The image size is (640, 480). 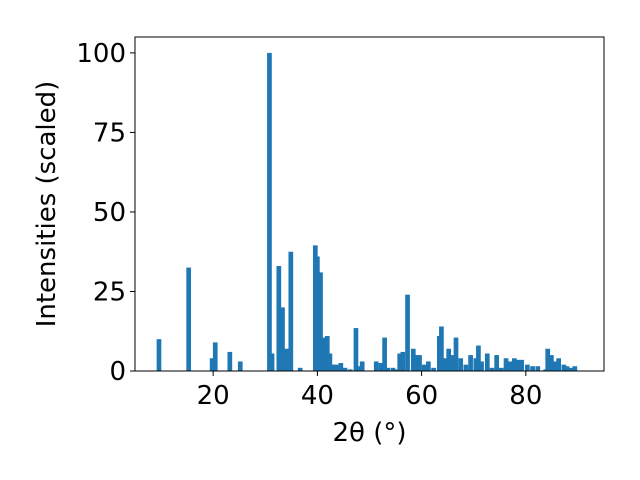 What do you see at coordinates (421, 396) in the screenshot?
I see `x-tick-label: 60` at bounding box center [421, 396].